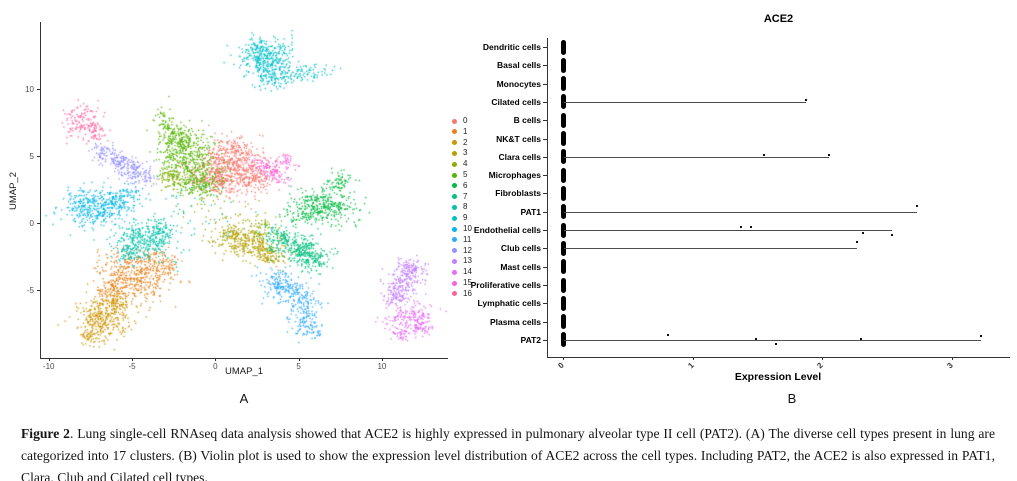  What do you see at coordinates (511, 47) in the screenshot?
I see `cell-type-label: Dendritic cells` at bounding box center [511, 47].